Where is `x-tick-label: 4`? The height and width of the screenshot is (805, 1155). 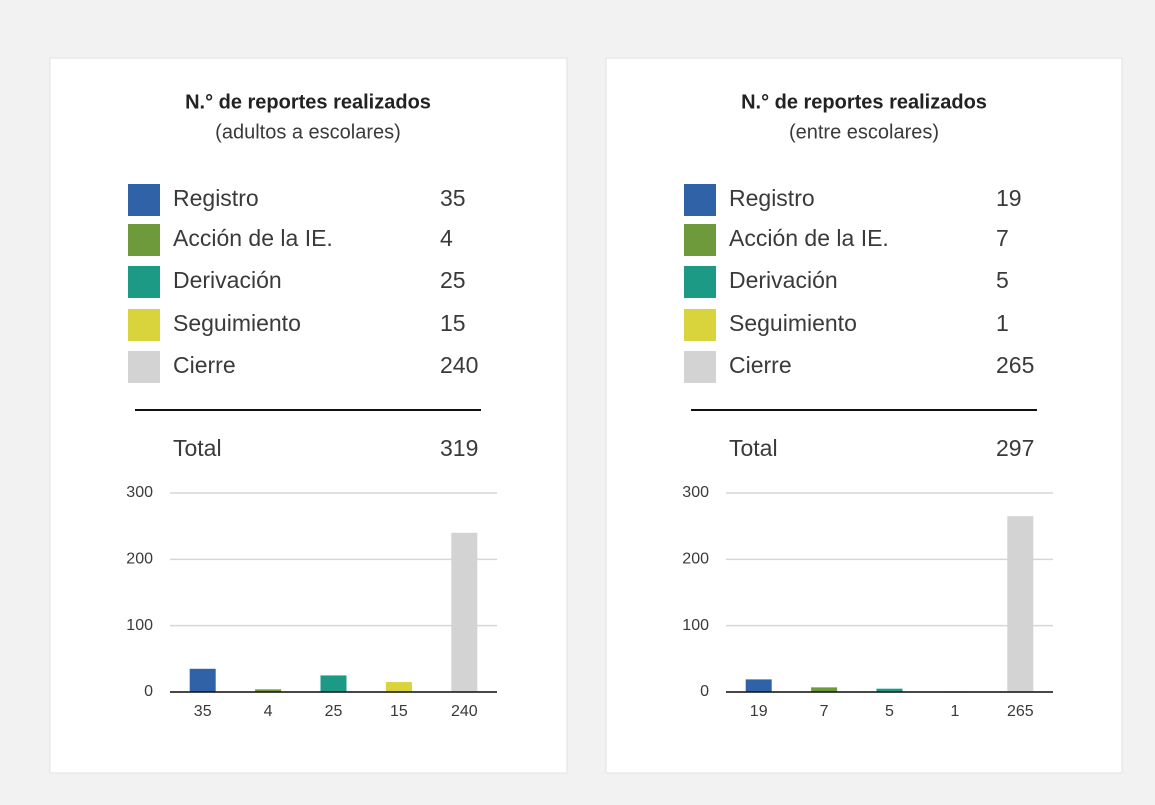 x-tick-label: 4 is located at coordinates (268, 711).